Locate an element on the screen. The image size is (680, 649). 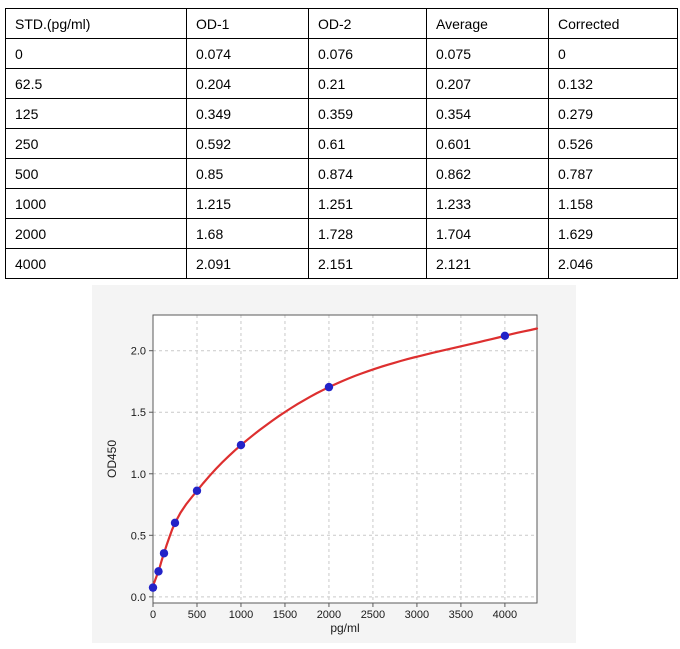
table-cell: 1.728 is located at coordinates (367, 233).